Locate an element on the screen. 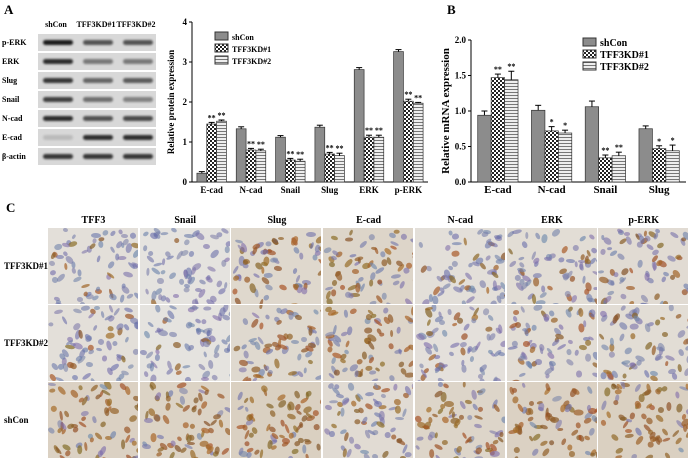 The width and height of the screenshot is (690, 469). blot-row-label: ERK is located at coordinates (19, 61).